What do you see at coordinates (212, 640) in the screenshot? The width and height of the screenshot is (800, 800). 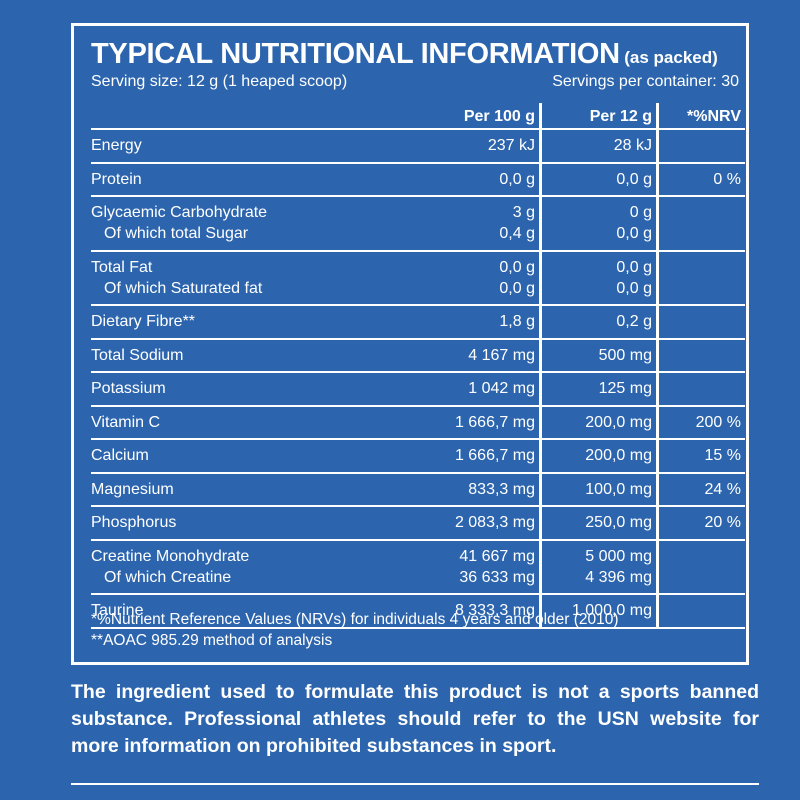 I see `footnote-aoac: **AOAC 985.29 method of analysis` at bounding box center [212, 640].